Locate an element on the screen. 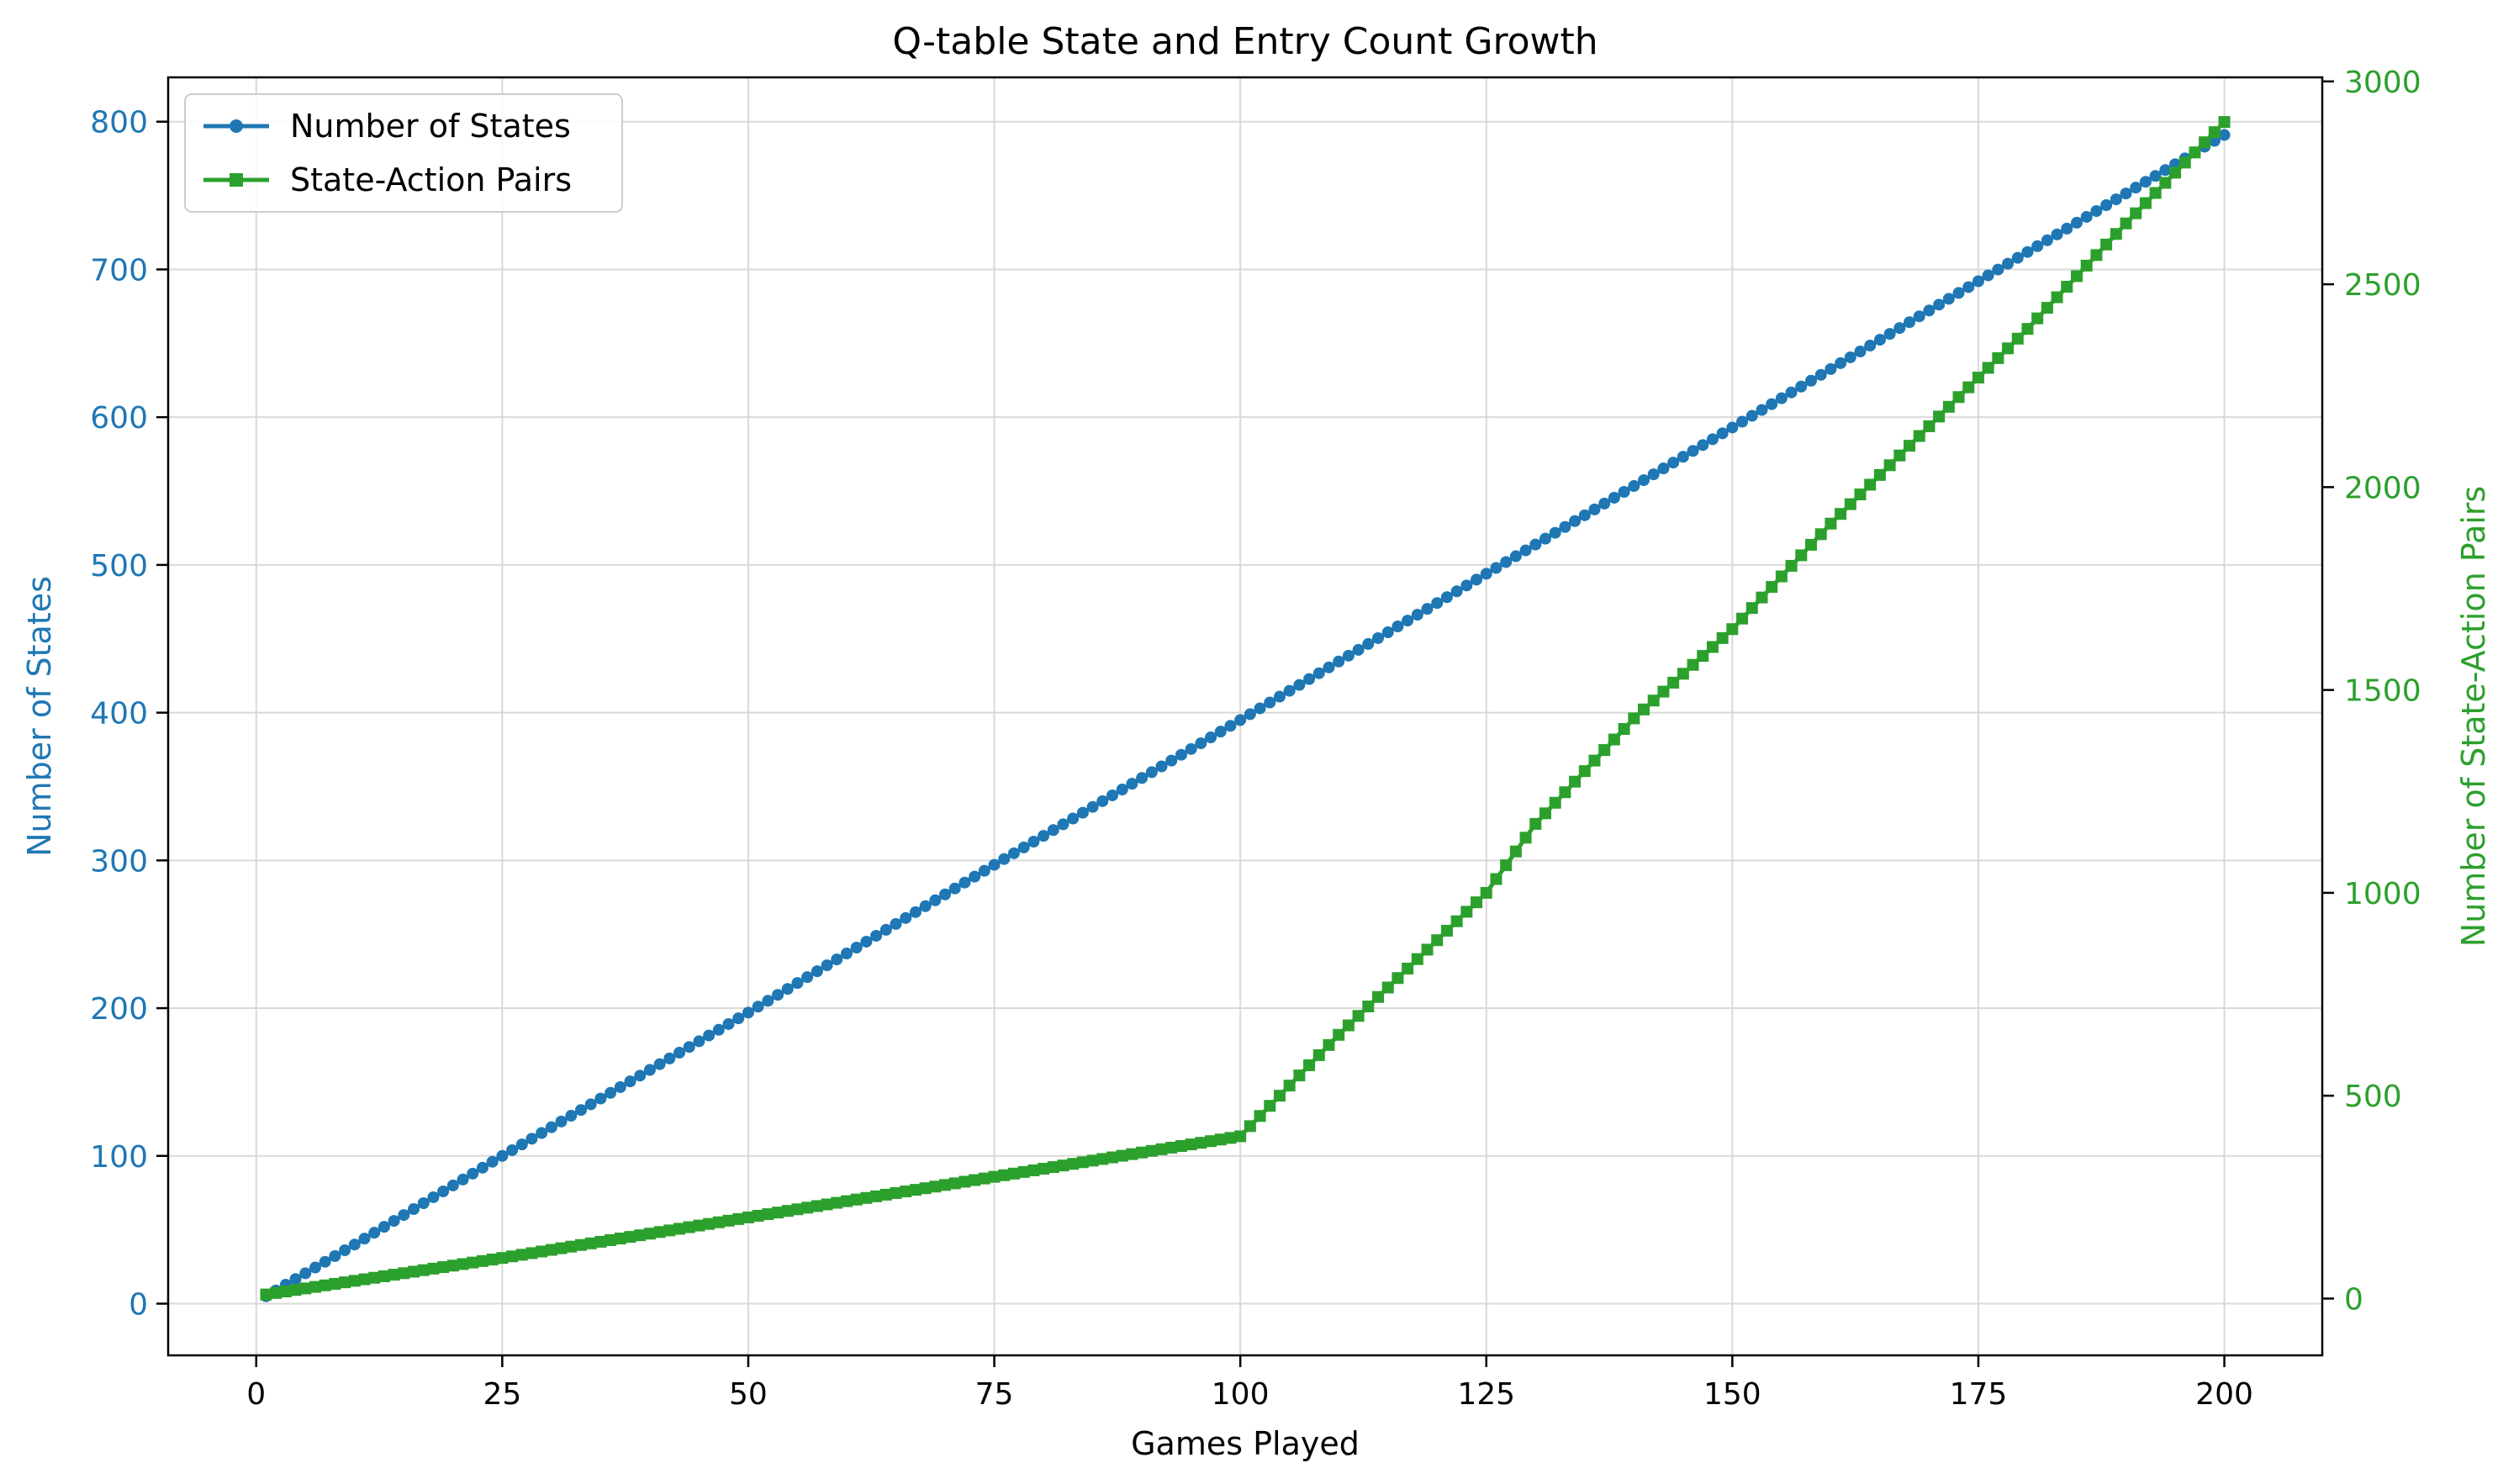  x-tick-label: 125 is located at coordinates (1486, 1394).